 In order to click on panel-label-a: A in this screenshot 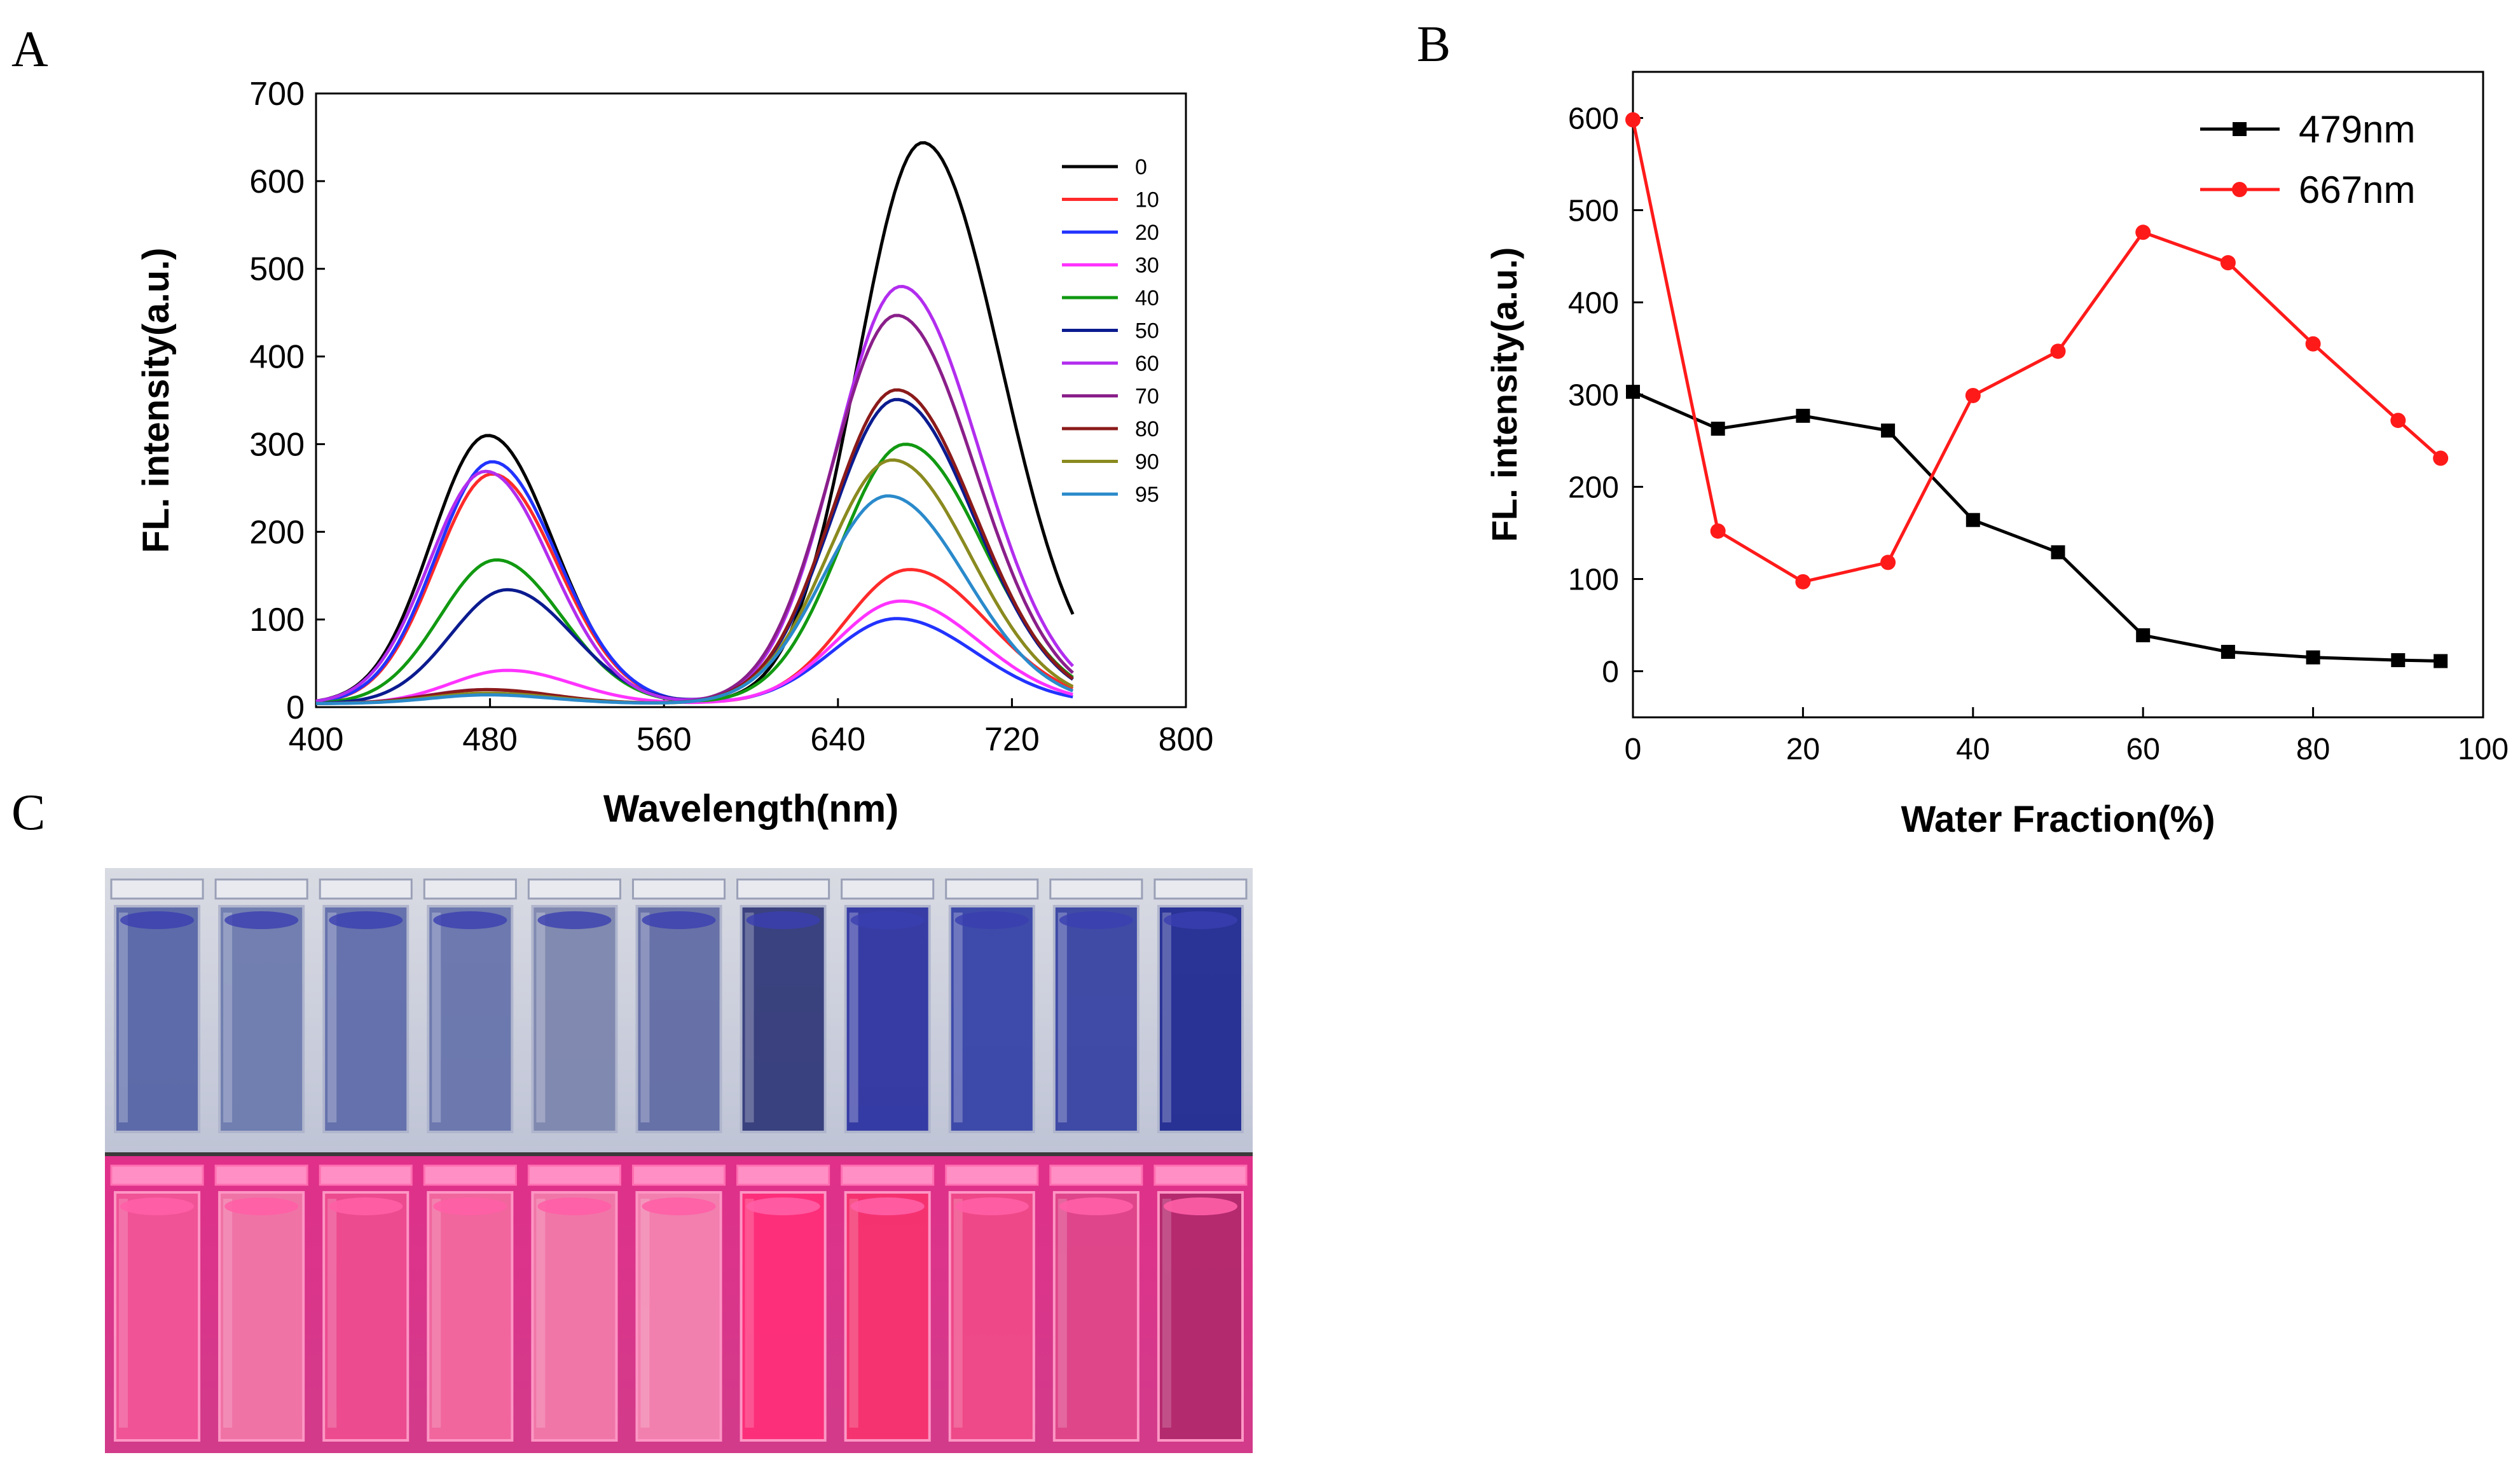, I will do `click(29, 50)`.